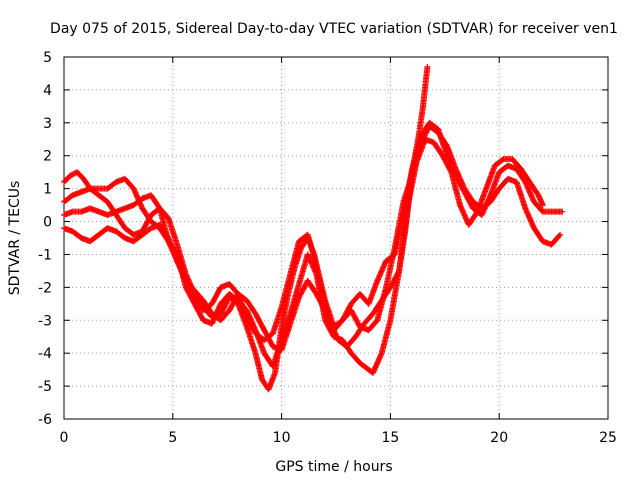 This screenshot has width=640, height=480. Describe the element at coordinates (282, 438) in the screenshot. I see `x-tick-label: 10` at that location.